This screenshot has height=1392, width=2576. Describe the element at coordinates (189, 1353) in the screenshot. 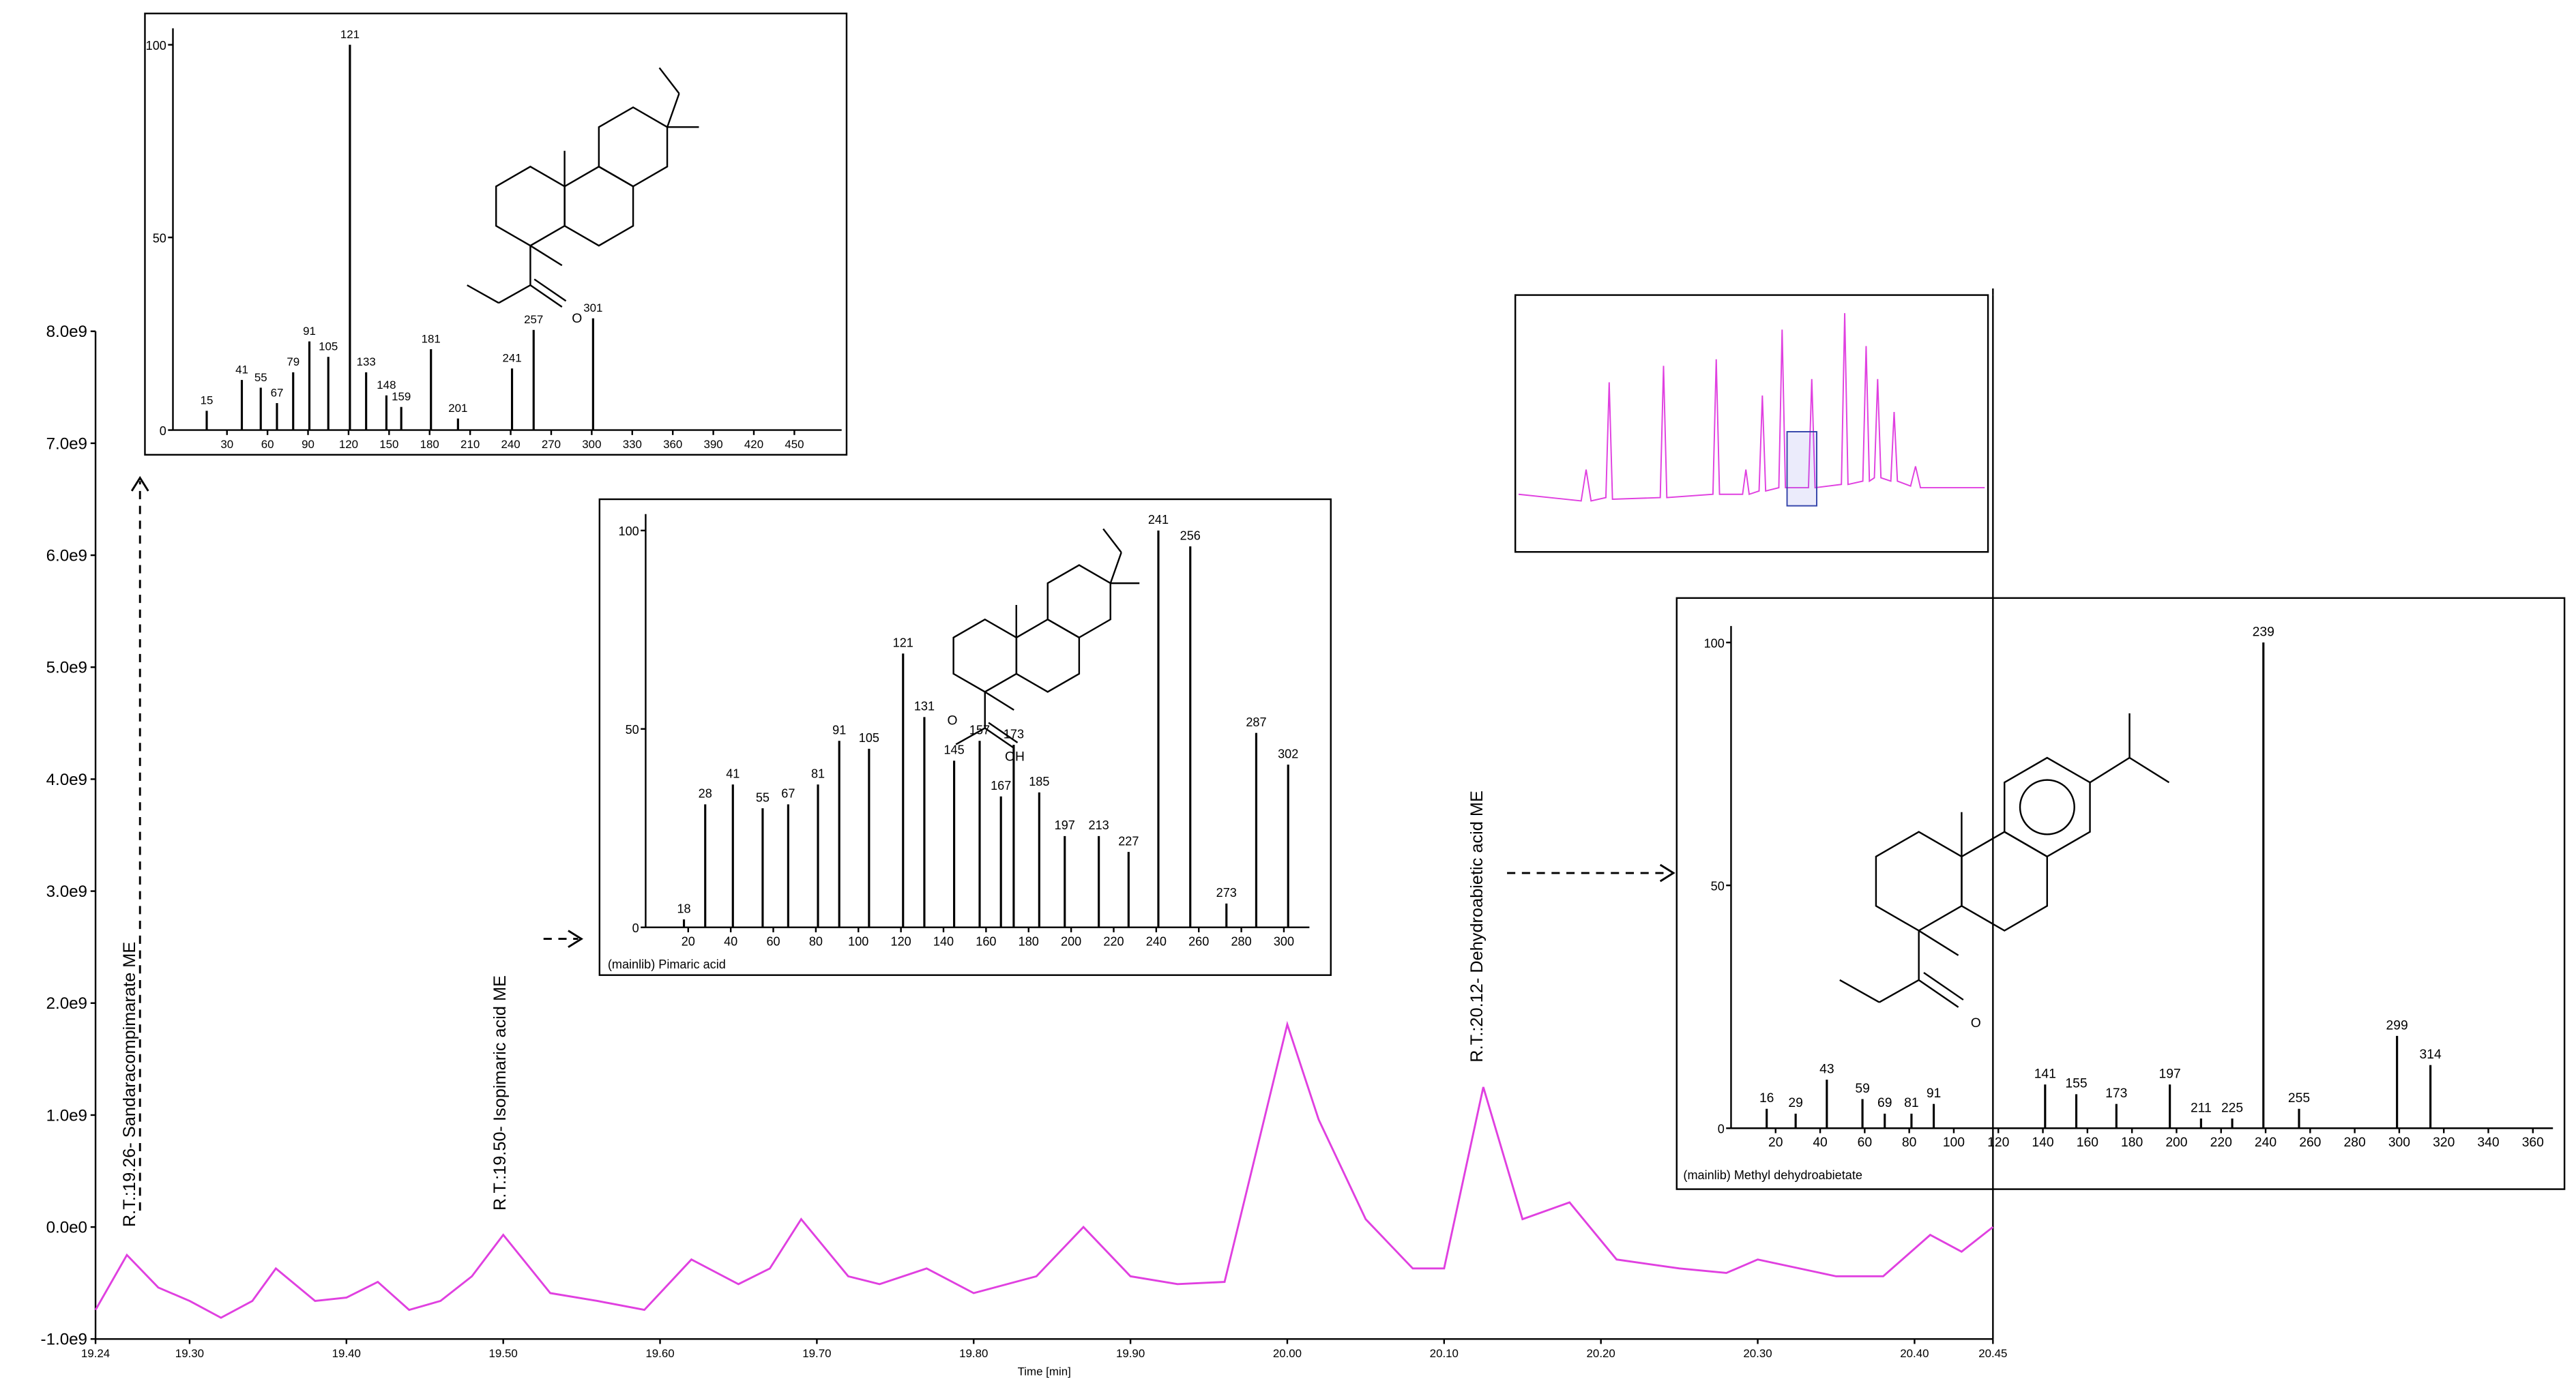

I see `x-tick-label: 19.30` at that location.